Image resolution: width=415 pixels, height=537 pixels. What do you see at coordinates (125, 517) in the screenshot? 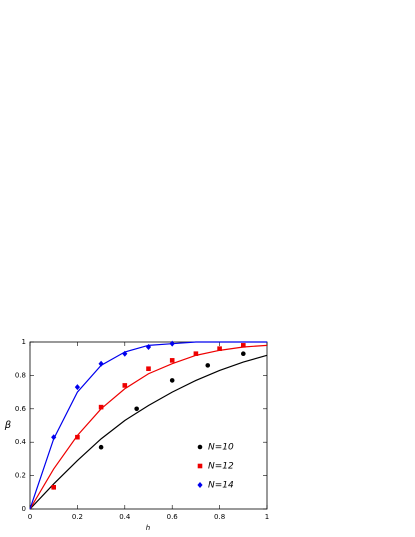
I see `x-tick-label: 0.4` at bounding box center [125, 517].